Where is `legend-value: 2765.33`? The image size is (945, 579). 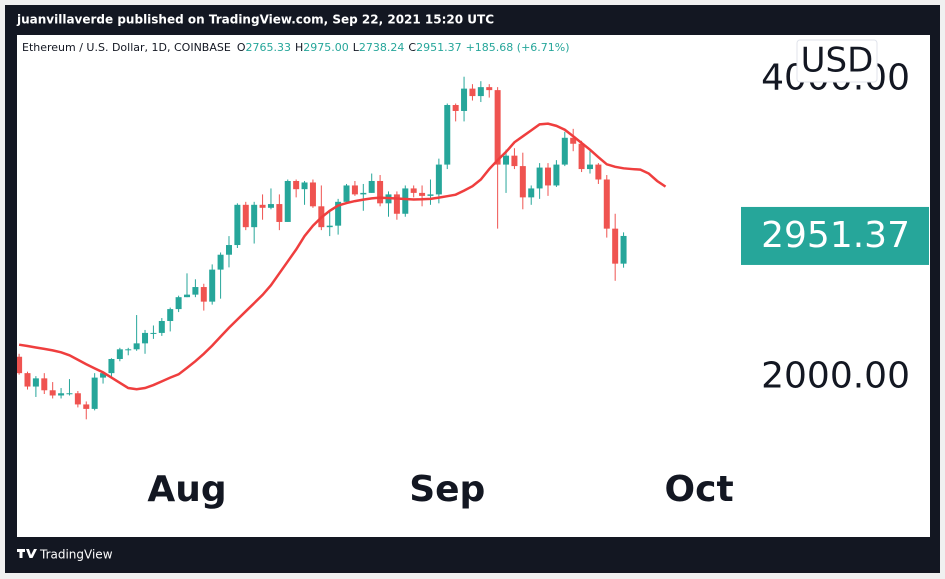
legend-value: 2765.33 is located at coordinates (268, 47).